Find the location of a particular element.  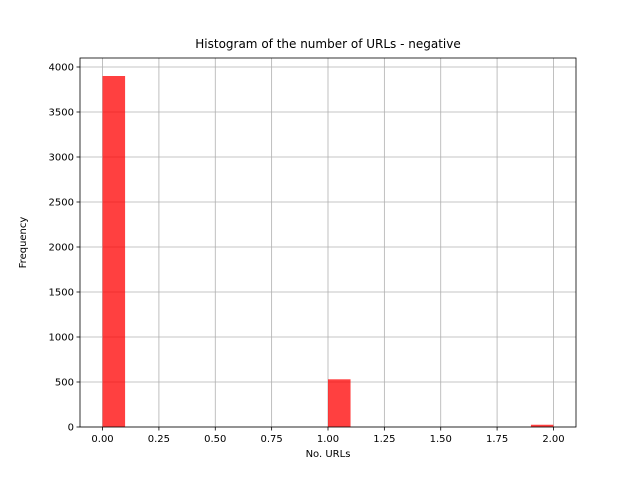

y-tick-label: 0 is located at coordinates (71, 428).